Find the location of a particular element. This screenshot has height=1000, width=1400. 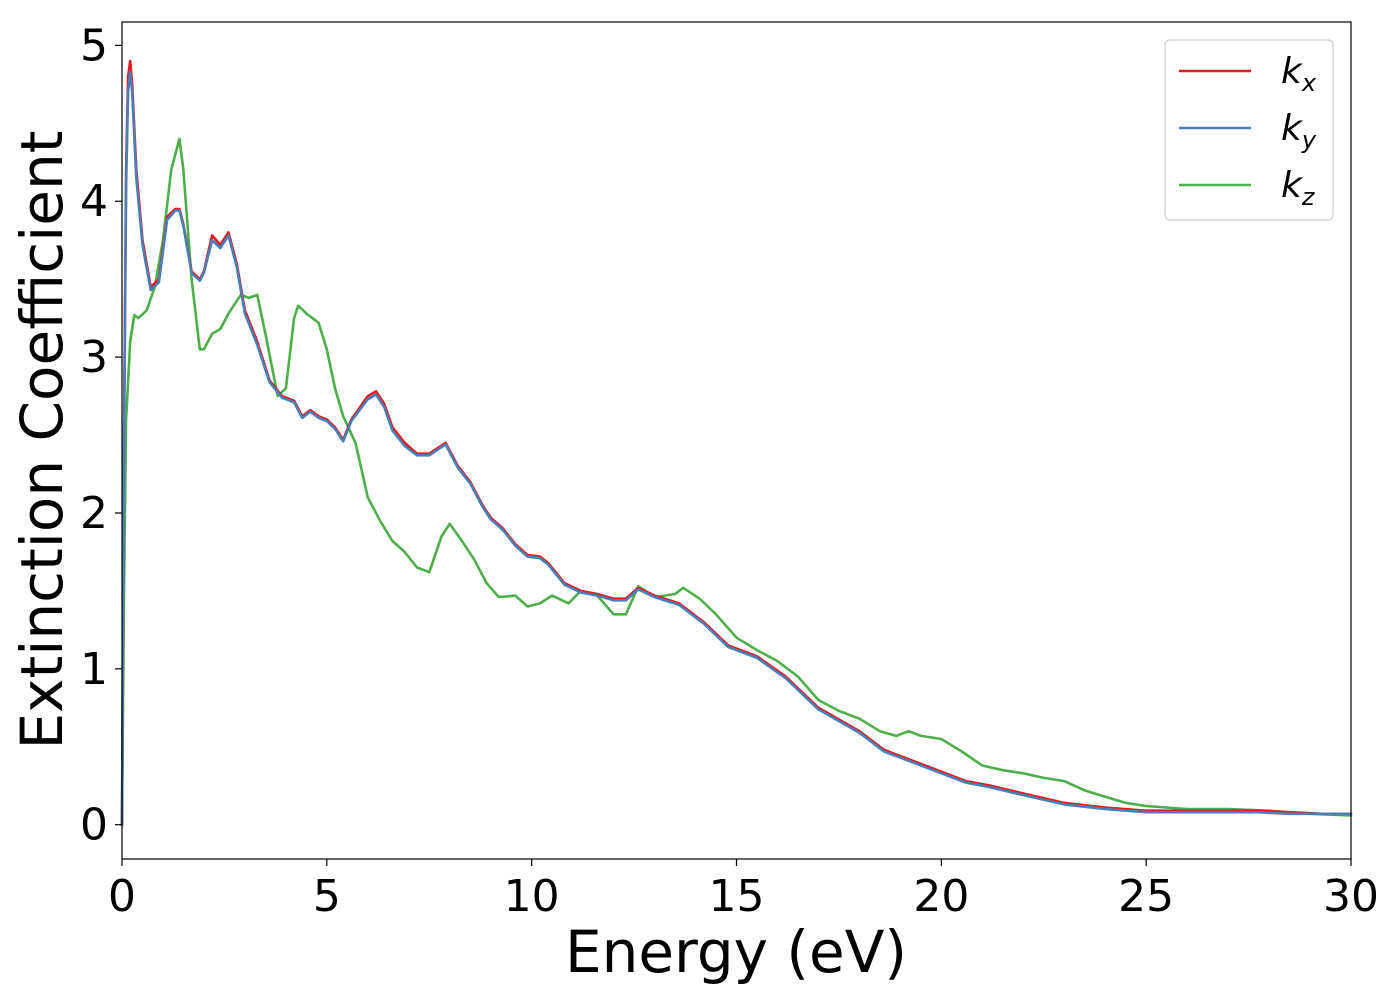

legend-box is located at coordinates (1249, 130).